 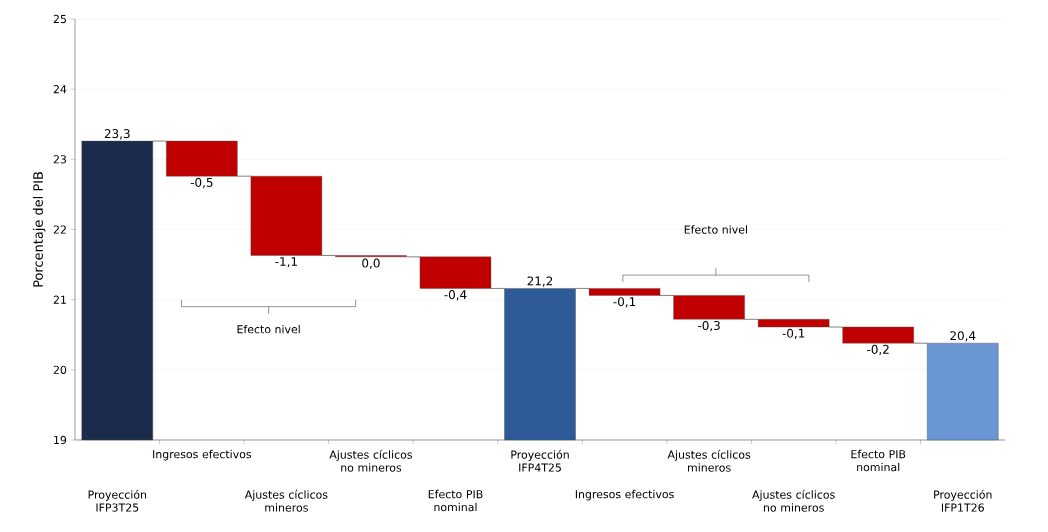 I want to click on y-tick-label: 21, so click(x=59, y=299).